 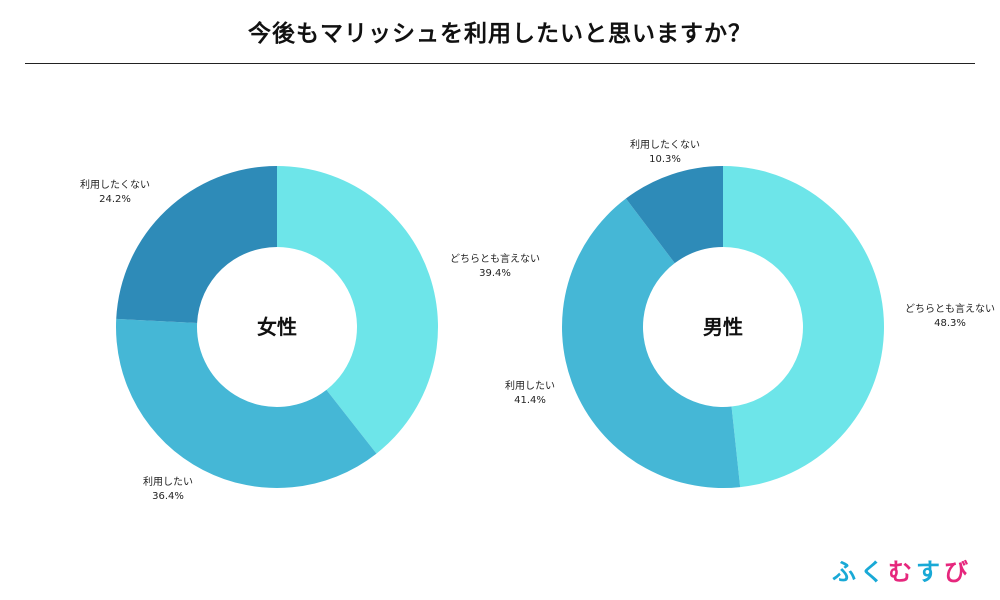 I want to click on slice-value-label: 41.4%, so click(x=530, y=400).